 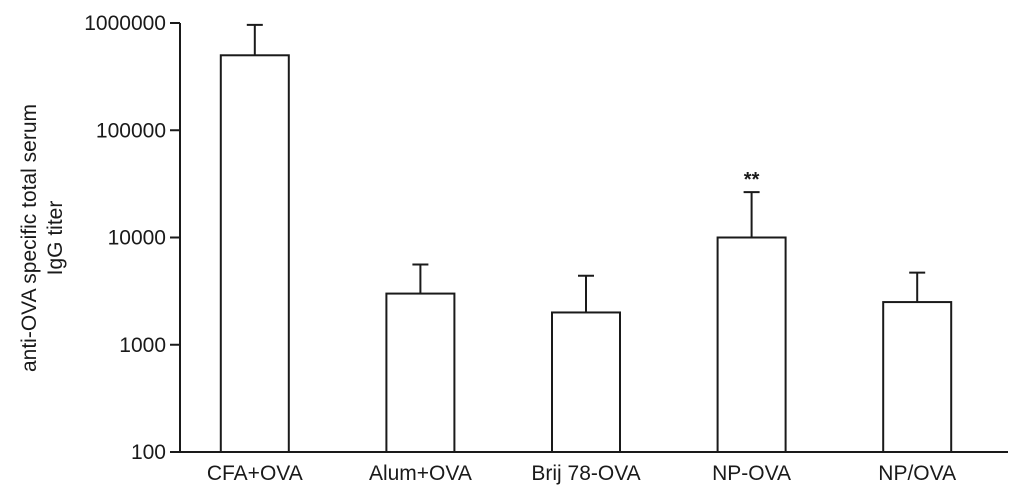 What do you see at coordinates (148, 452) in the screenshot?
I see `y-tick-label: 100` at bounding box center [148, 452].